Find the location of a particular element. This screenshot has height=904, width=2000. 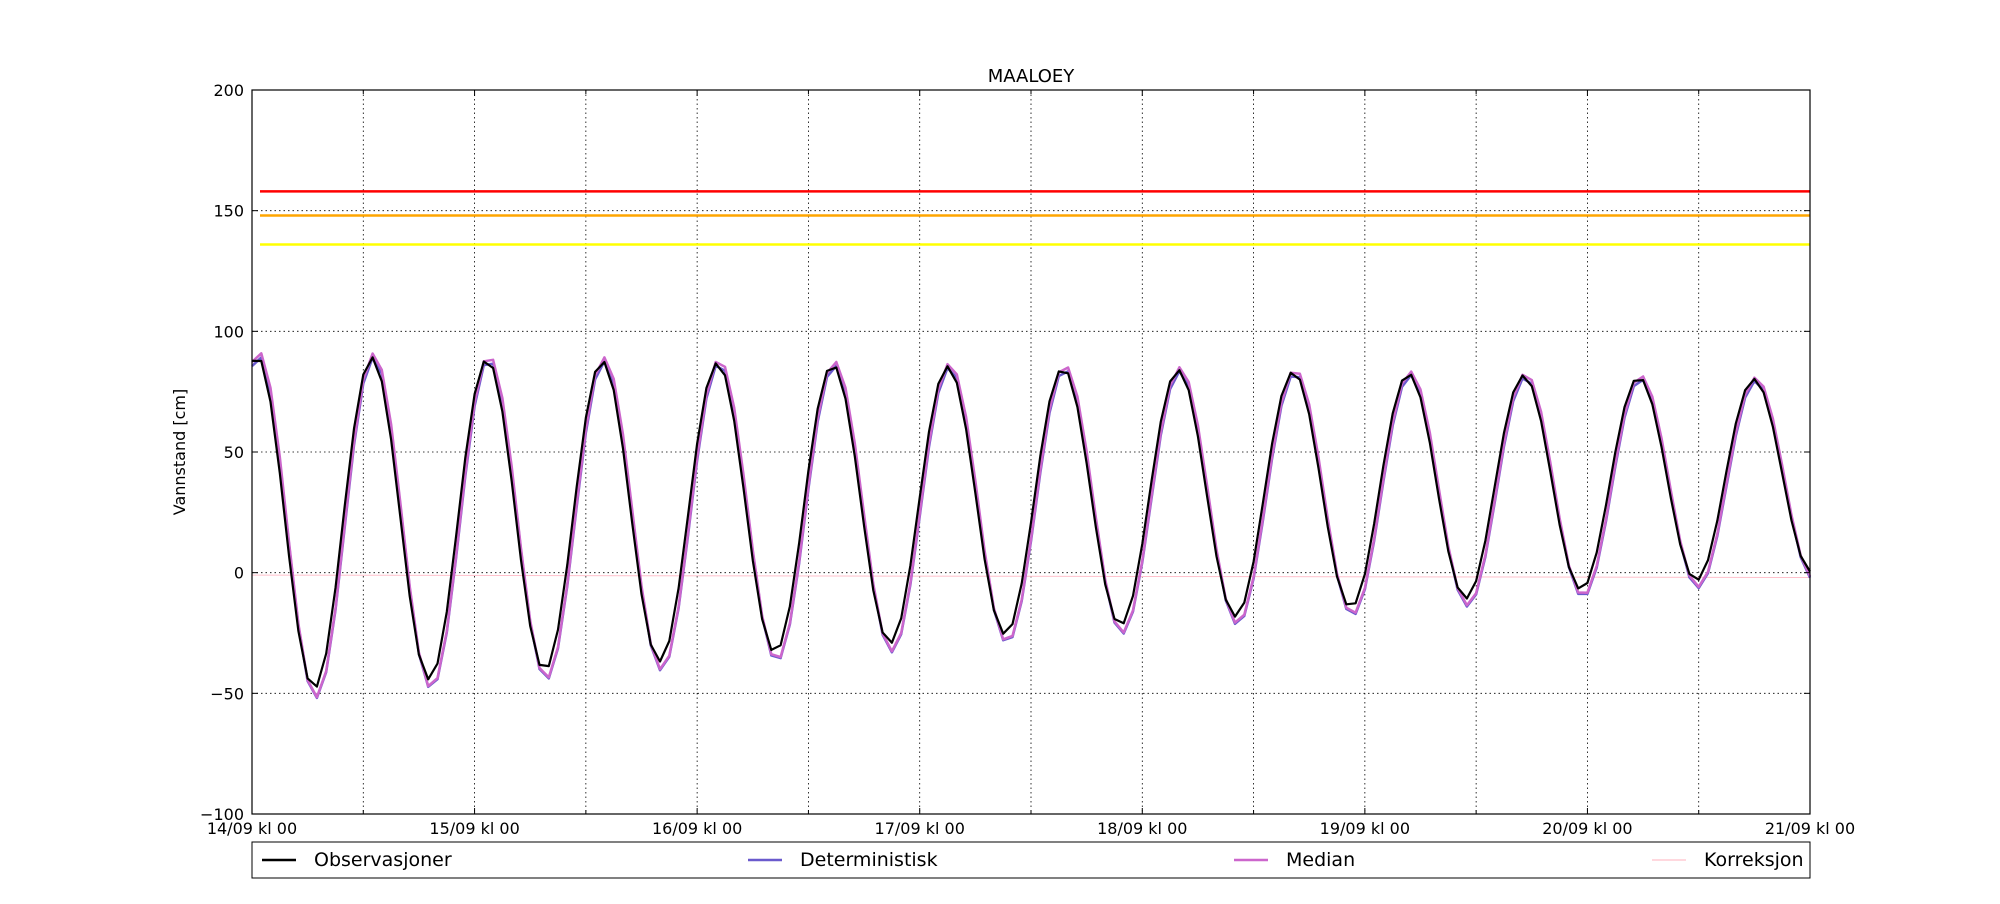

x-tick-label: 20/09 kl 00 is located at coordinates (1587, 828).